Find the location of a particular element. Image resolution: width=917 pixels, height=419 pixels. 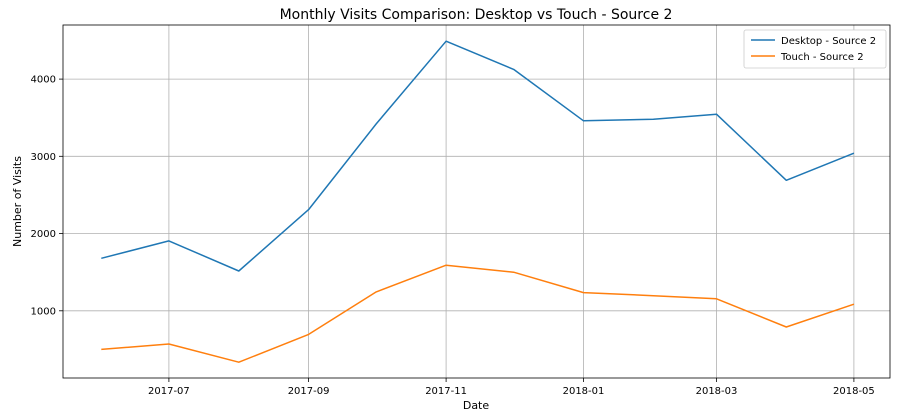

legend: Desktop - Source 2 Touch - Source 2 is located at coordinates (815, 49).